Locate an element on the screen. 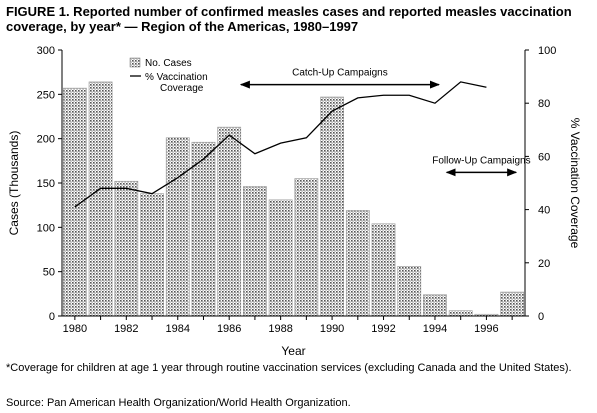 This screenshot has height=413, width=597. bar-1983 is located at coordinates (152, 255).